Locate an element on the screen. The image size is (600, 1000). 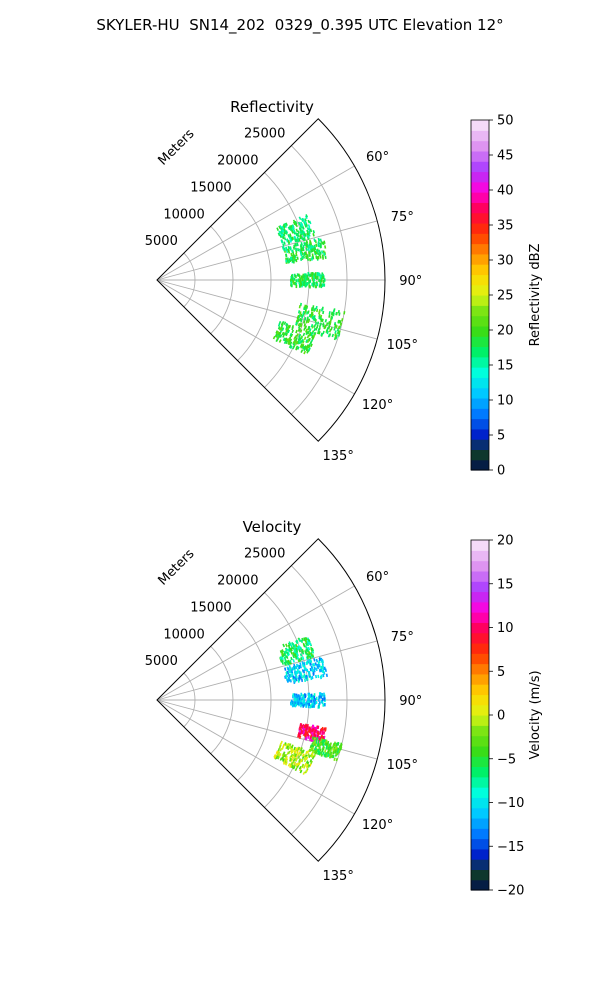
radial-tick-label: 5000 is located at coordinates (161, 661).